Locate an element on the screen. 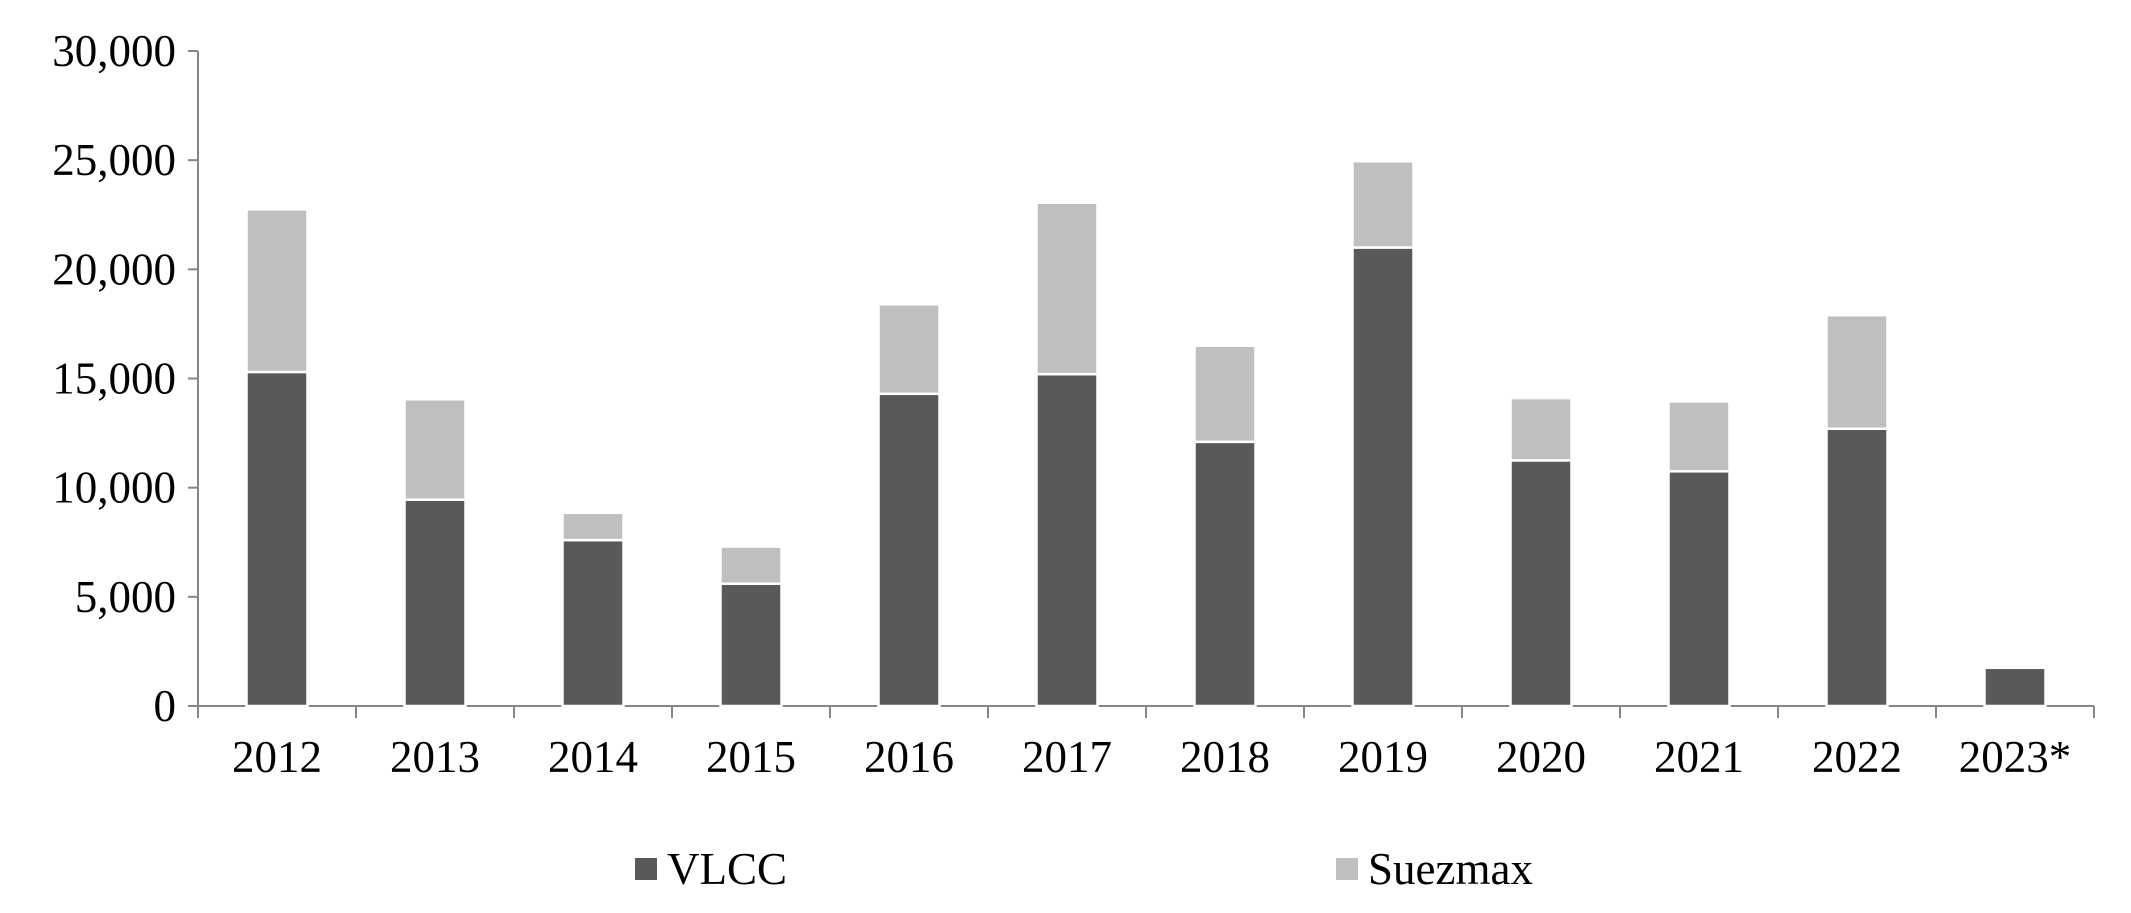 The height and width of the screenshot is (913, 2131). x-tick-label: 2015 is located at coordinates (751, 757).